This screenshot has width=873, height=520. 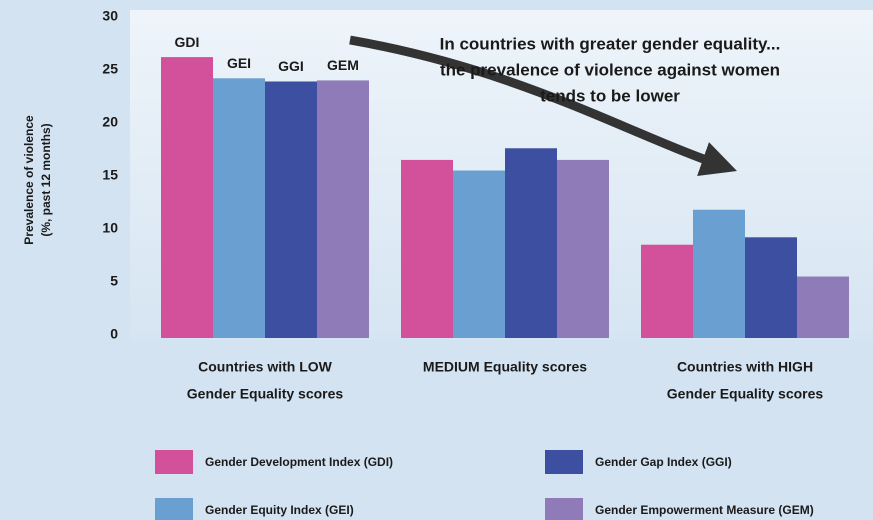 What do you see at coordinates (745, 367) in the screenshot?
I see `x-tick-label: Countries with HIGH` at bounding box center [745, 367].